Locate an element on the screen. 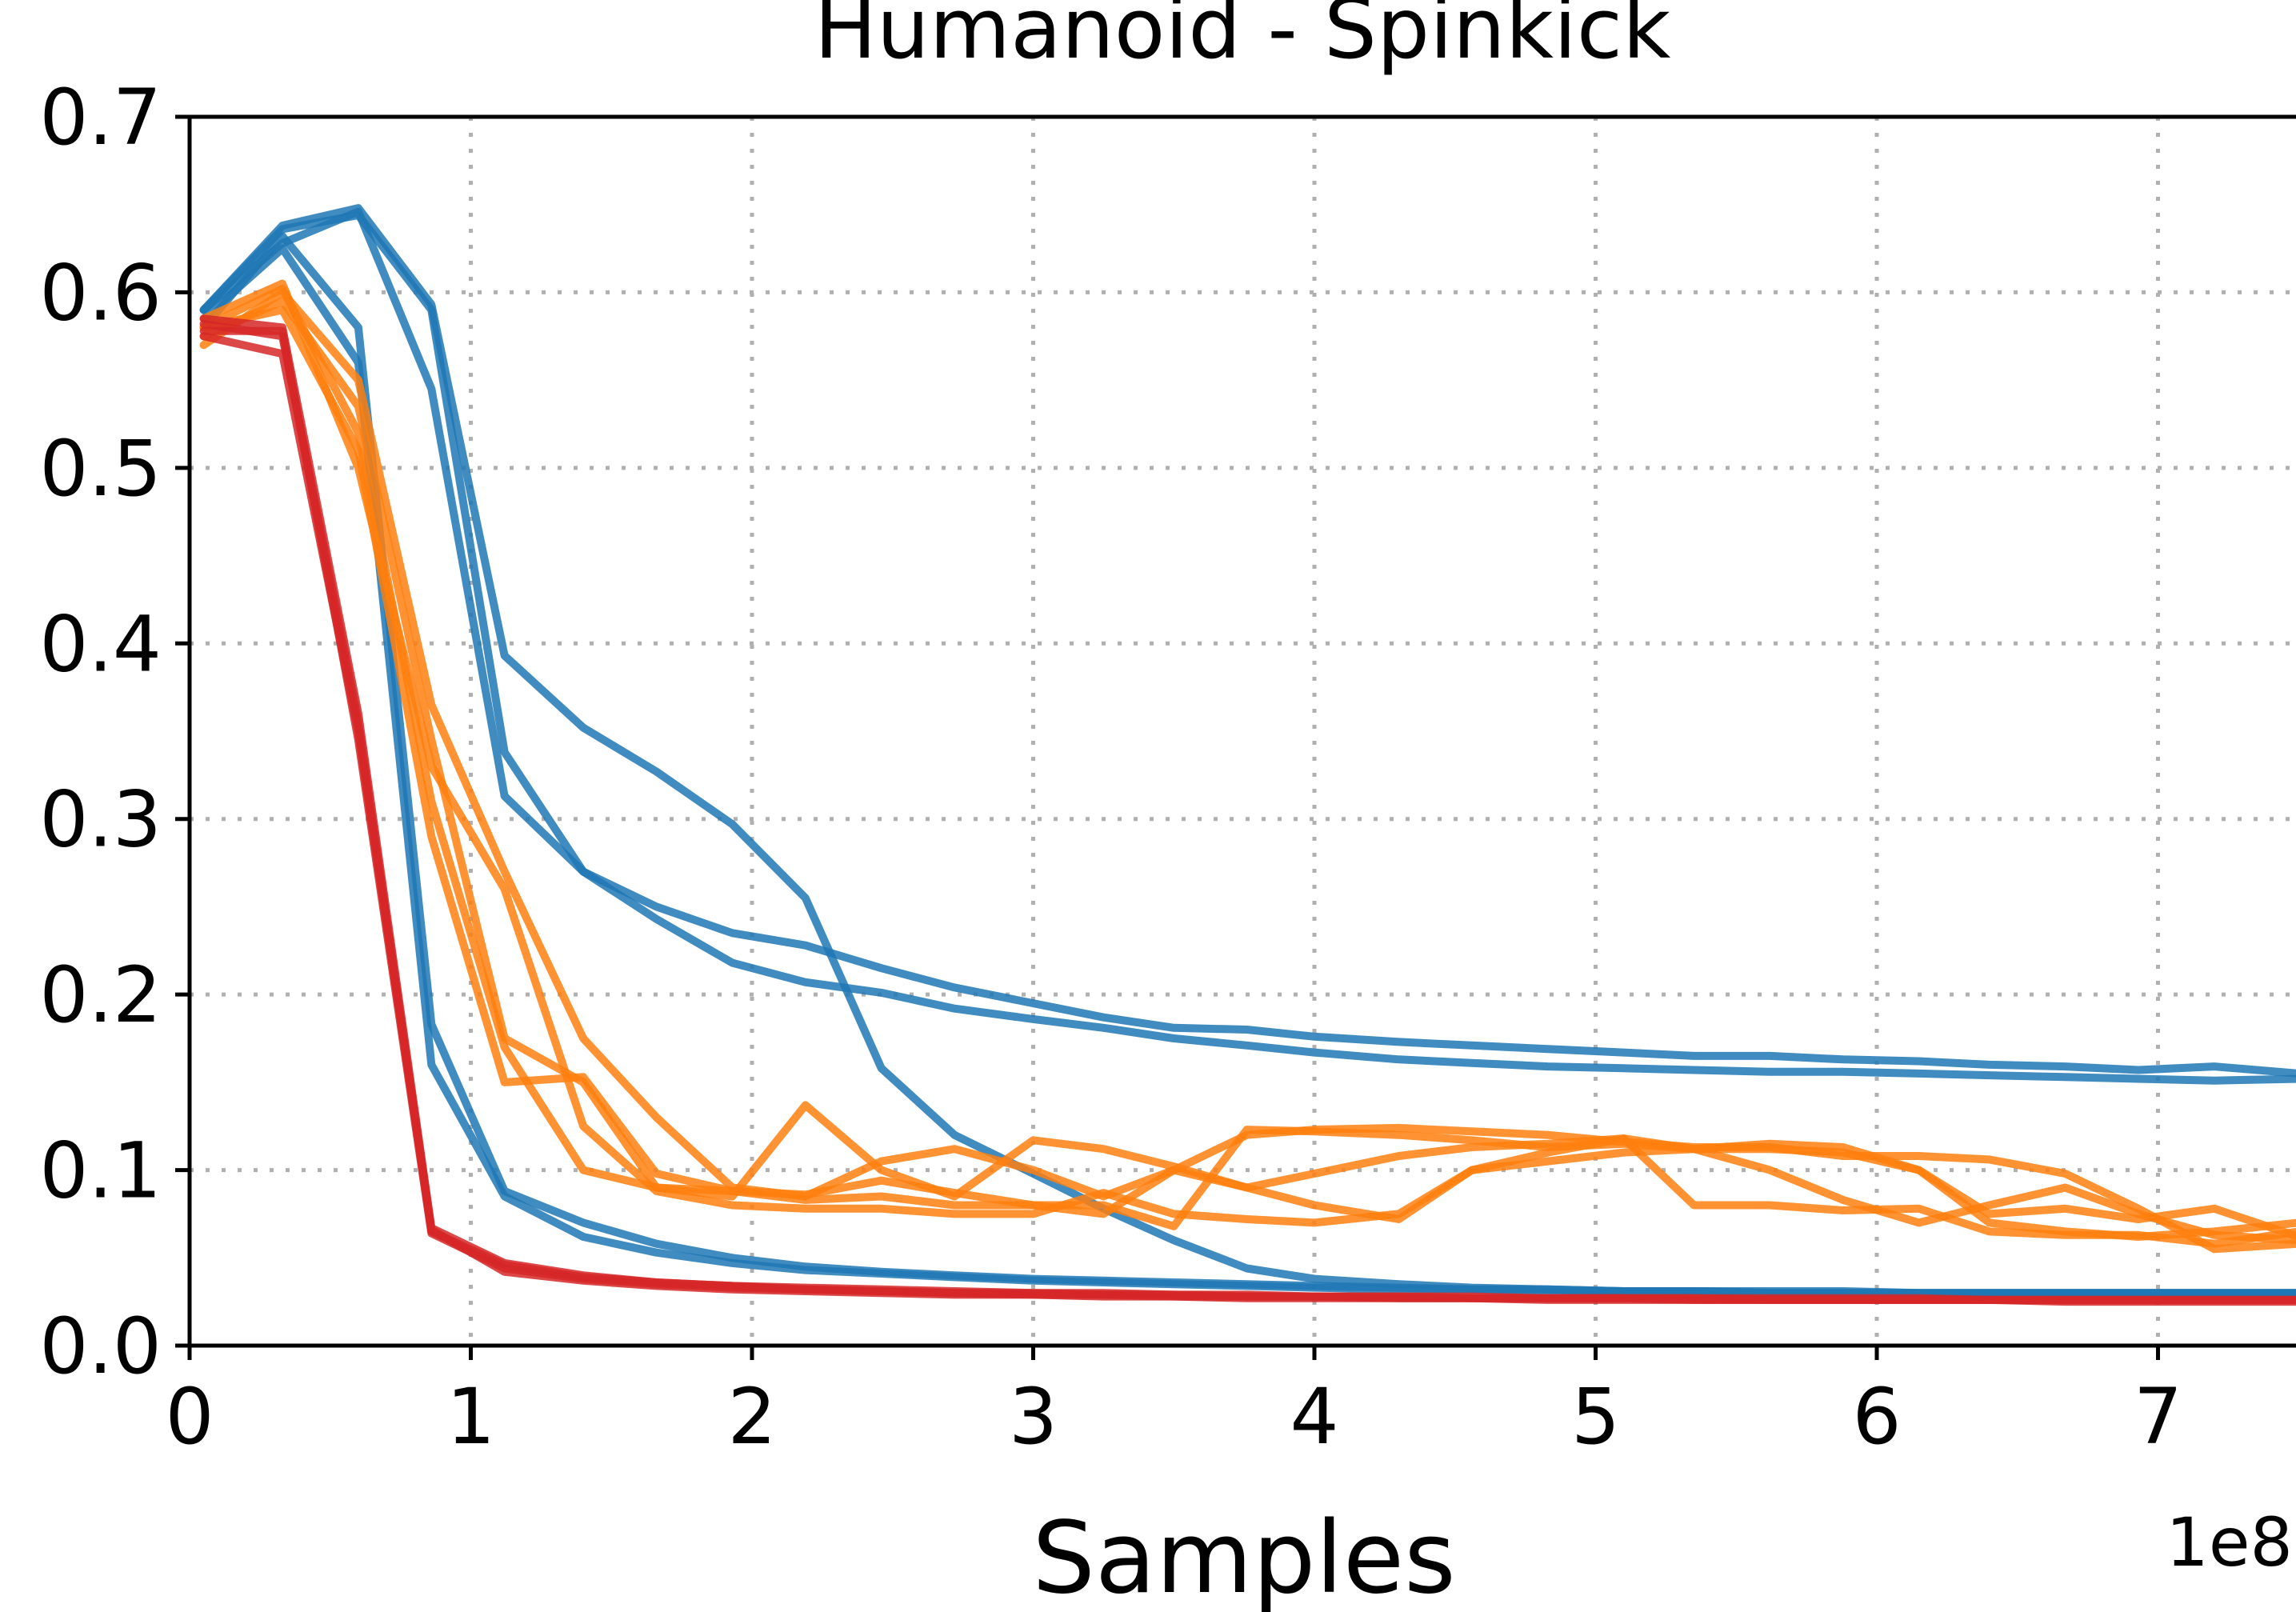  x-tick-label: 0 is located at coordinates (189, 1417).